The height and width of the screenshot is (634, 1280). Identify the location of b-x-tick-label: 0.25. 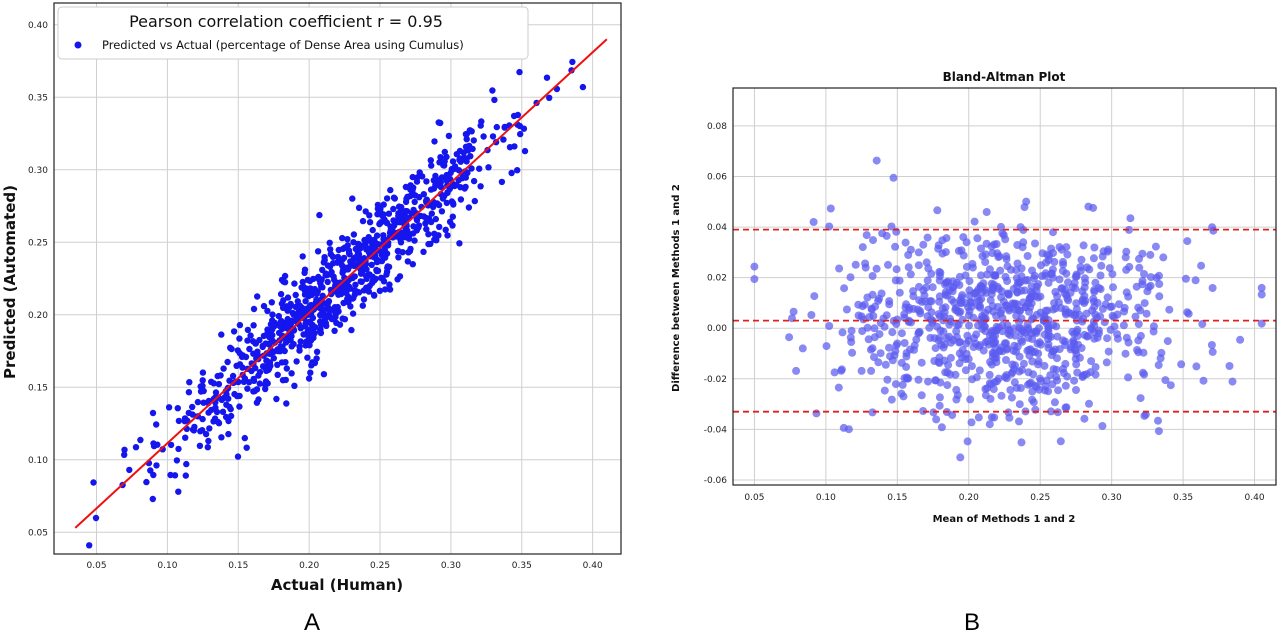
(1040, 498).